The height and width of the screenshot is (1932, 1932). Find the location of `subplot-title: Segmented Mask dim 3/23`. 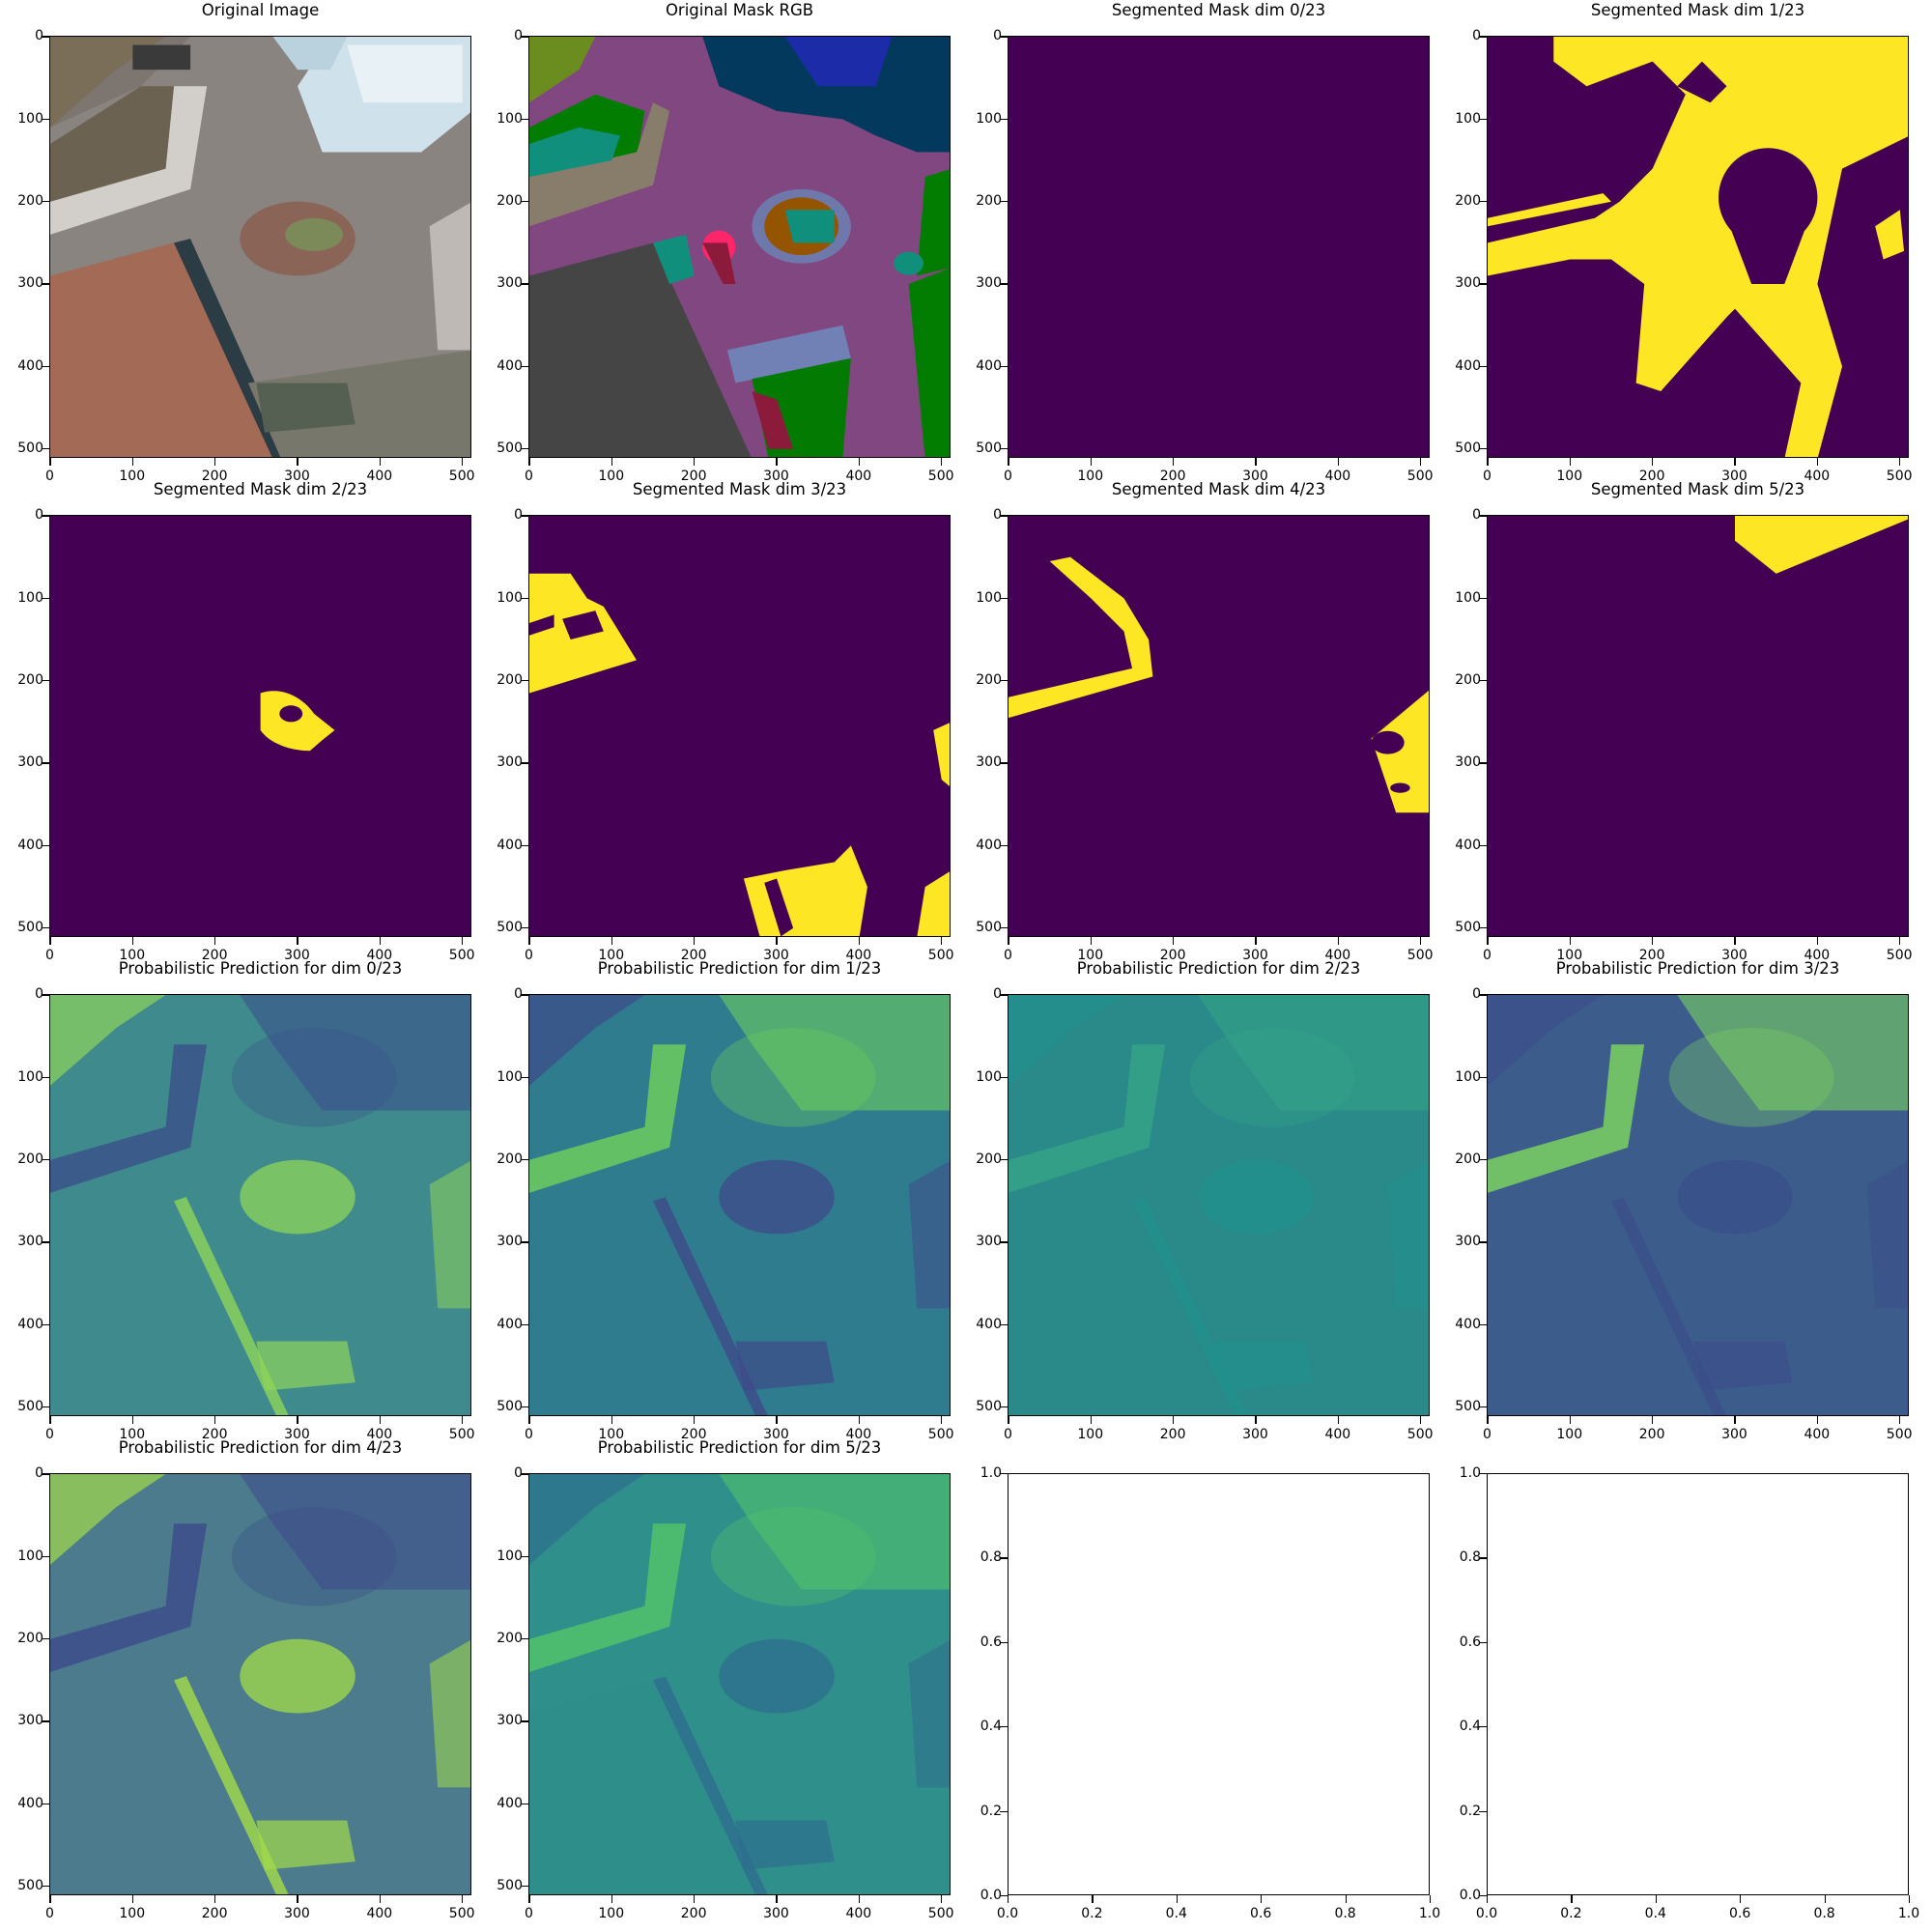

subplot-title: Segmented Mask dim 3/23 is located at coordinates (739, 489).